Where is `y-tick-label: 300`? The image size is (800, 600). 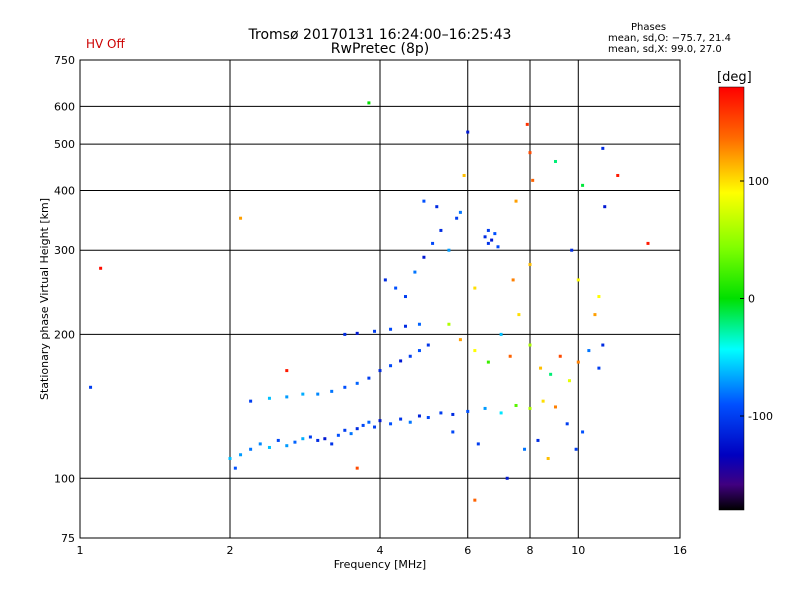 y-tick-label: 300 is located at coordinates (64, 250).